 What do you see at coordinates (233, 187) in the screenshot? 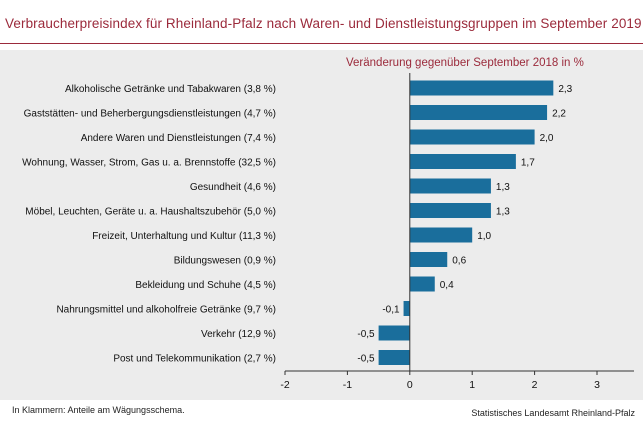
I see `category-label: Gesundheit (4,6 %)` at bounding box center [233, 187].